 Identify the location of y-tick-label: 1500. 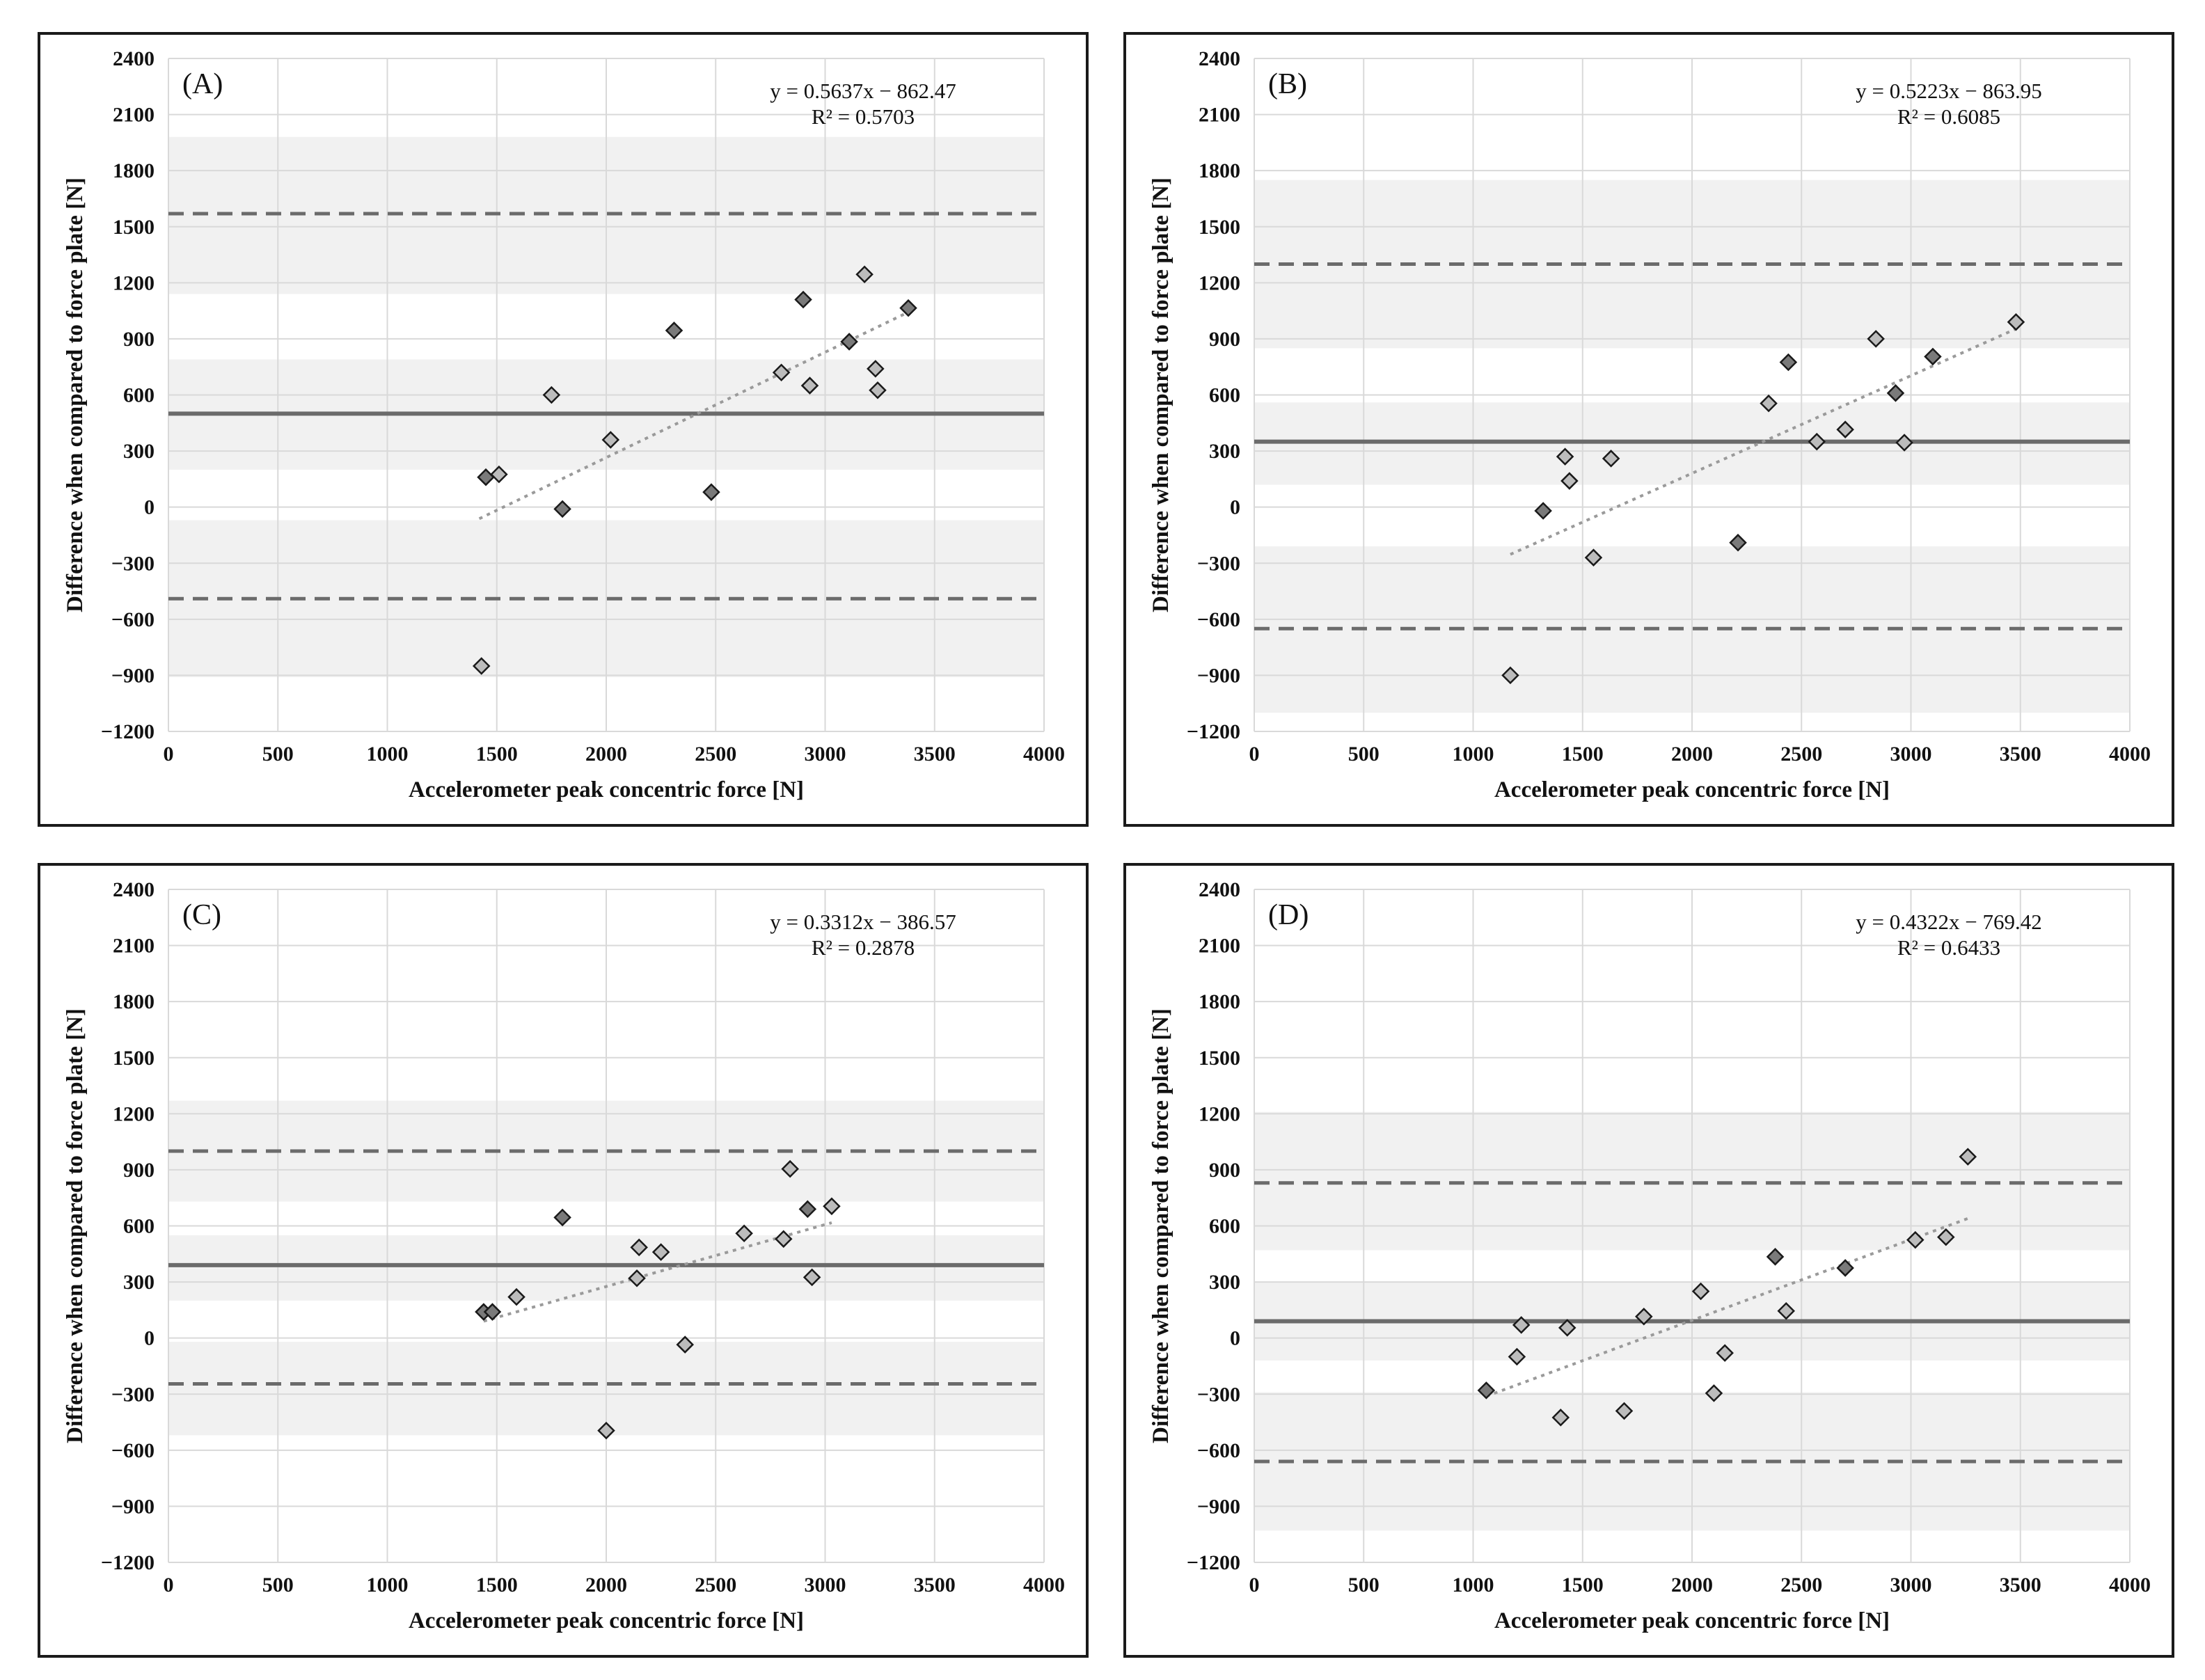
(1219, 227).